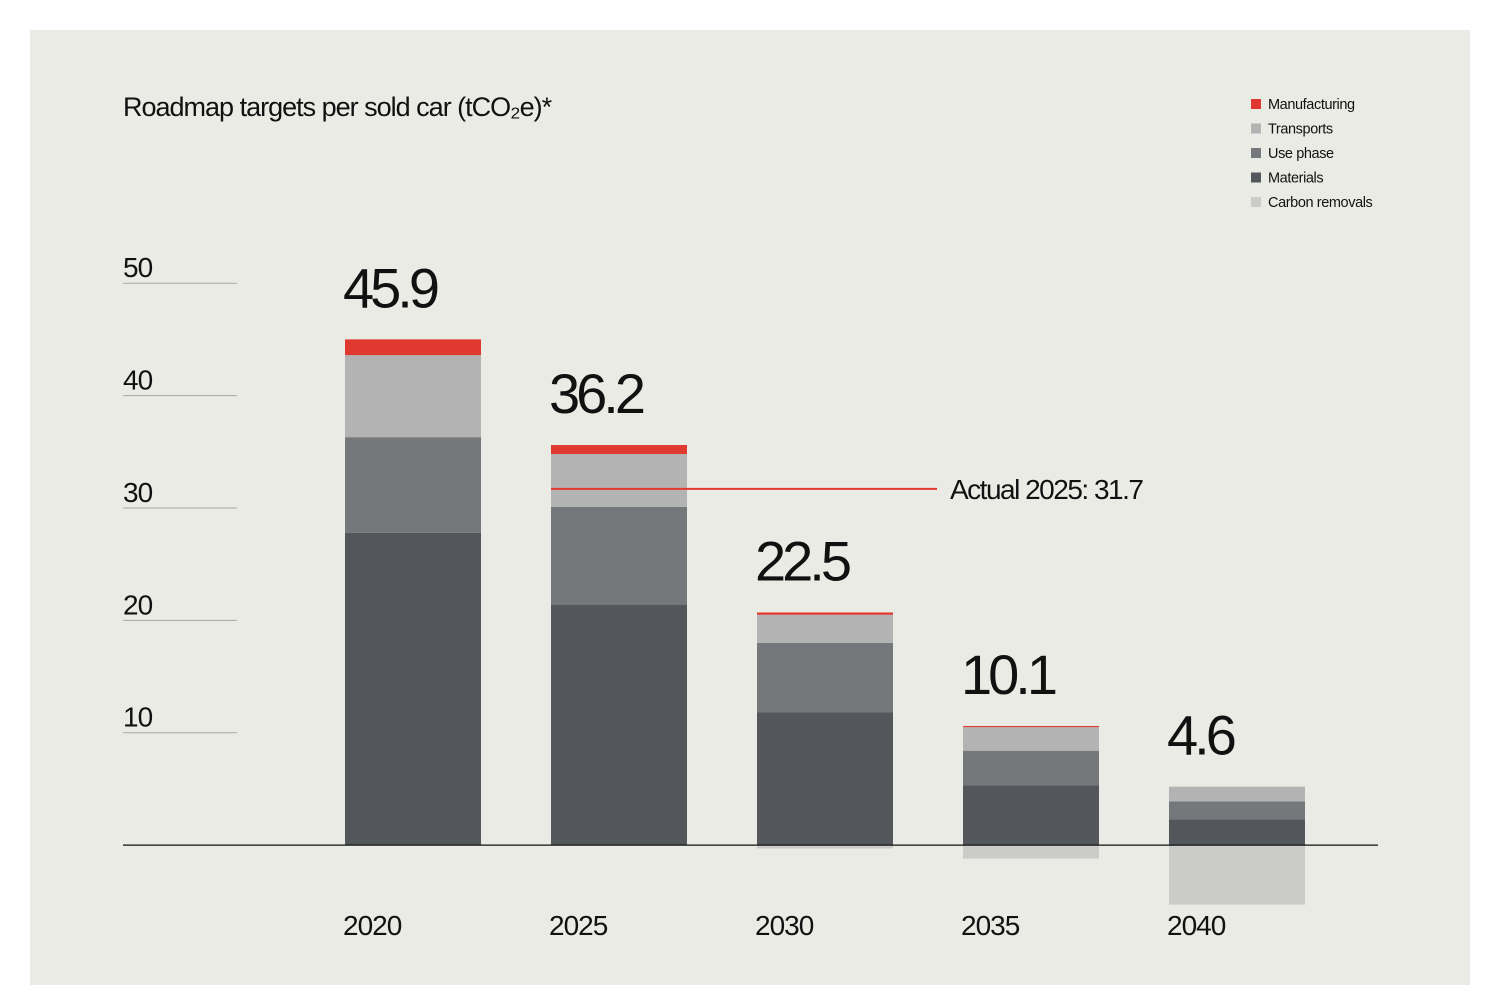 Image resolution: width=1500 pixels, height=1005 pixels. What do you see at coordinates (578, 925) in the screenshot?
I see `x-tick-label: 2025` at bounding box center [578, 925].